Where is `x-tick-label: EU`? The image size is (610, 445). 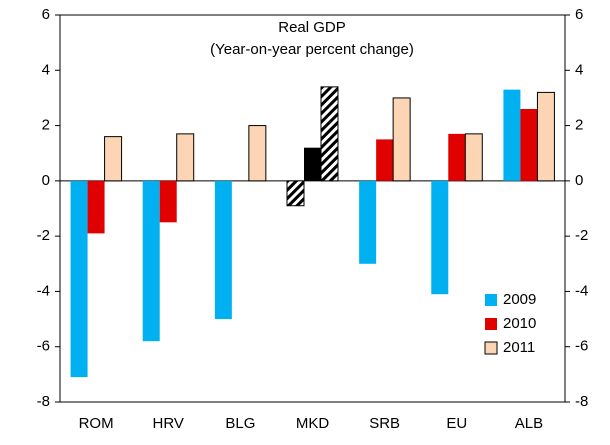
x-tick-label: EU is located at coordinates (456, 423).